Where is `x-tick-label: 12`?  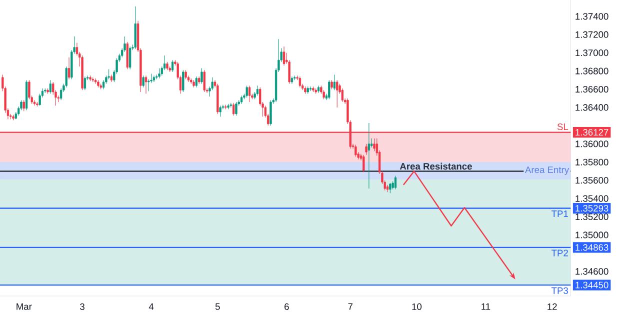 x-tick-label: 12 is located at coordinates (552, 306).